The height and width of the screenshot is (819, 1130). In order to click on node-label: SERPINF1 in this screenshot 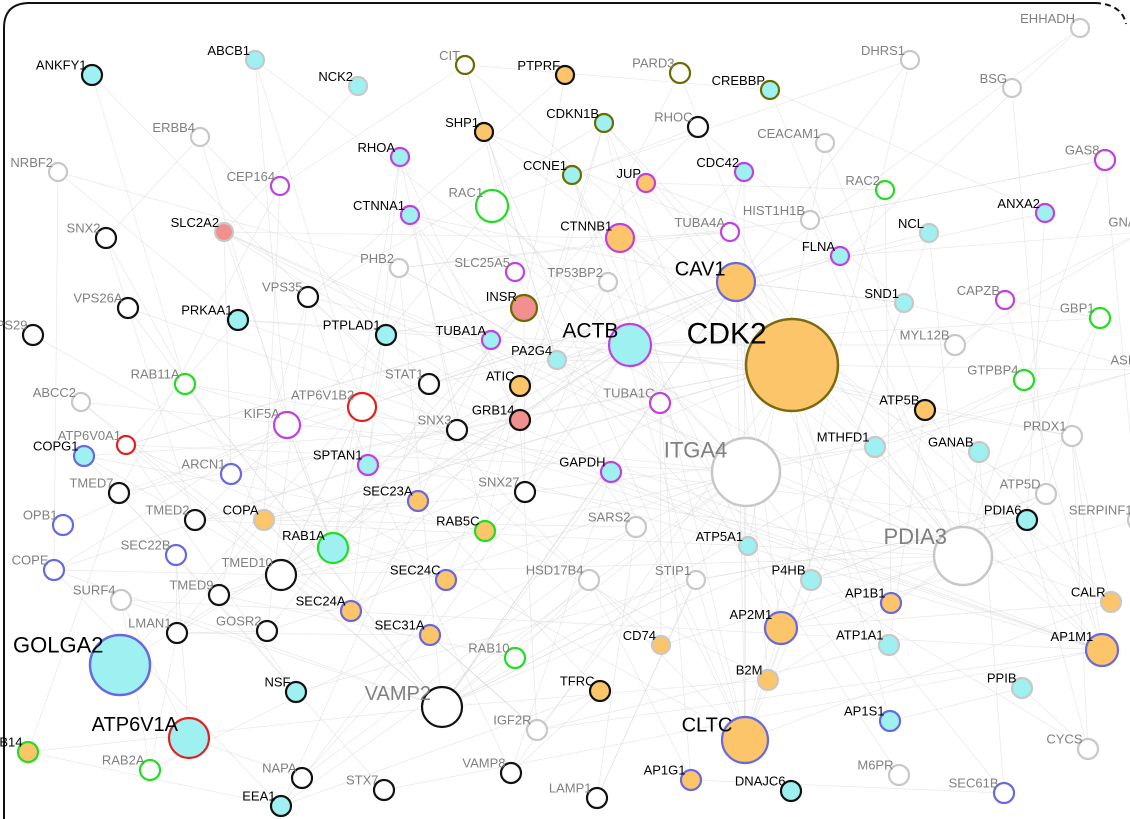, I will do `click(1099, 510)`.